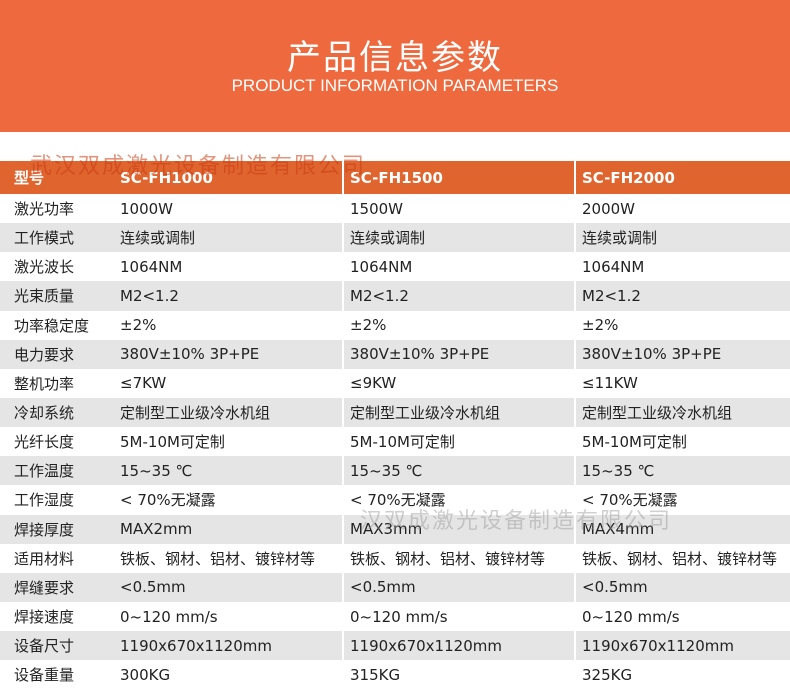  Describe the element at coordinates (196, 645) in the screenshot. I see `row-value-model-1: 1190x670x1120mm` at that location.